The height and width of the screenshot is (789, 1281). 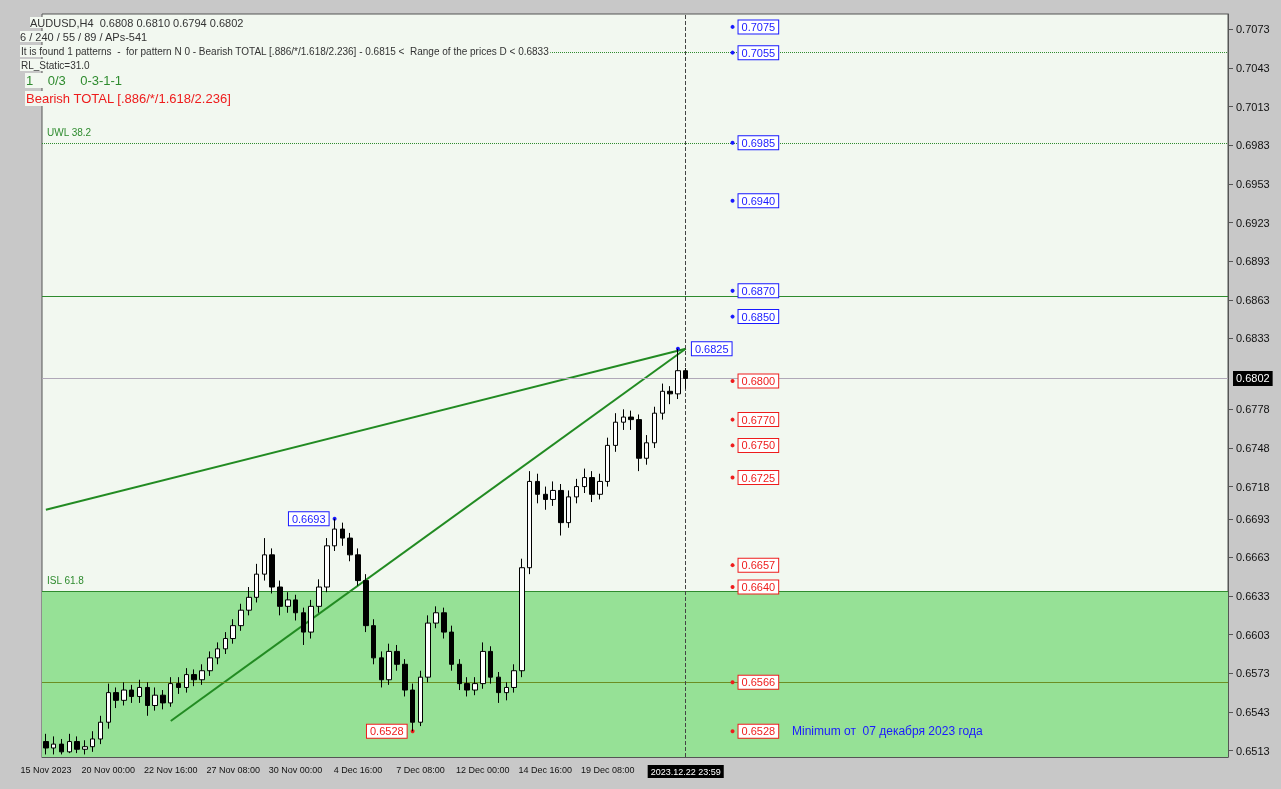 I want to click on y-tick-label: 0.6863, so click(x=1253, y=299).